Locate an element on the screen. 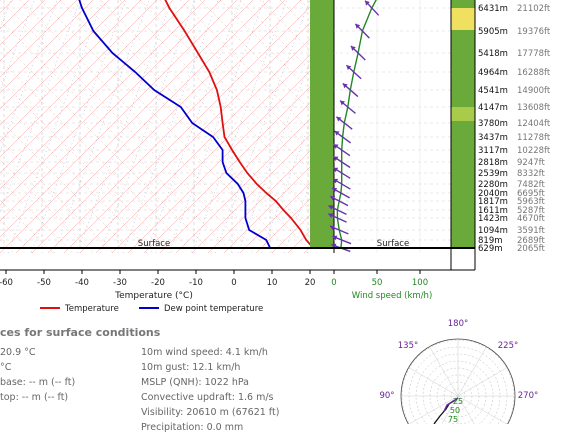  cloud-band-yellow is located at coordinates (463, 19).